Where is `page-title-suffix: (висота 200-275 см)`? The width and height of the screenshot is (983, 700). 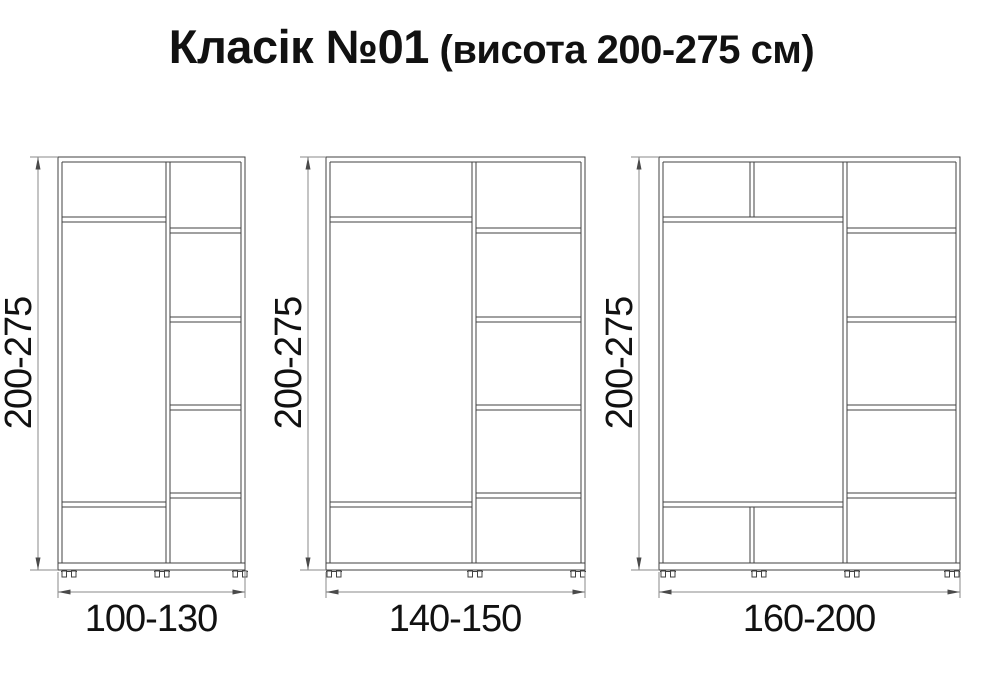
page-title-suffix: (висота 200-275 см) is located at coordinates (621, 50).